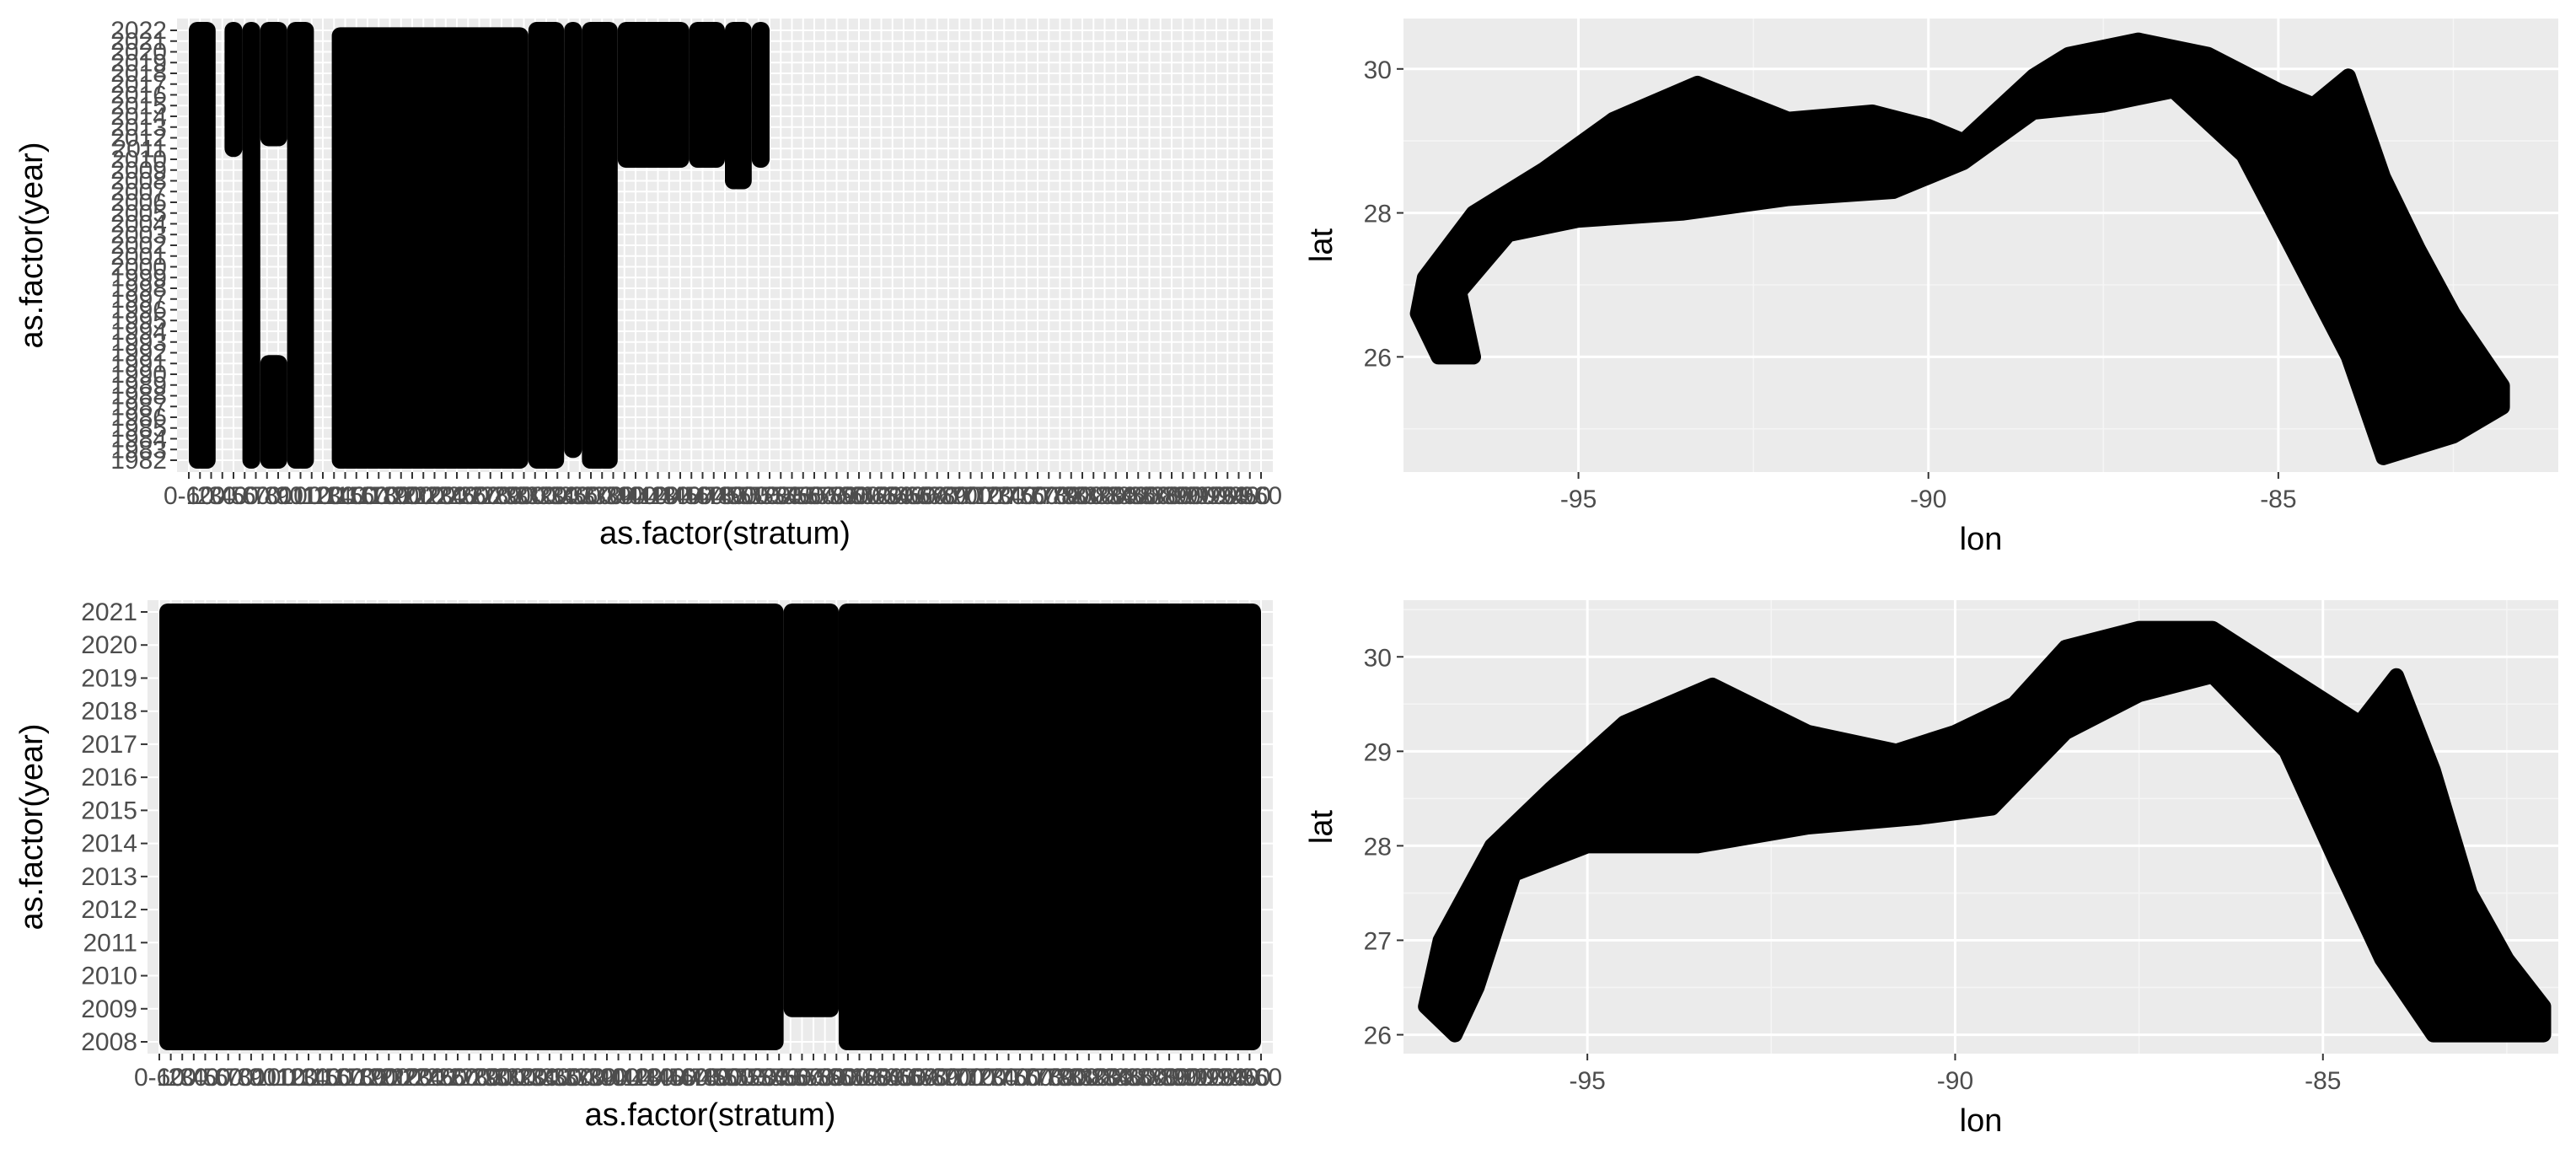  What do you see at coordinates (1578, 499) in the screenshot?
I see `x-tick-label: -95` at bounding box center [1578, 499].